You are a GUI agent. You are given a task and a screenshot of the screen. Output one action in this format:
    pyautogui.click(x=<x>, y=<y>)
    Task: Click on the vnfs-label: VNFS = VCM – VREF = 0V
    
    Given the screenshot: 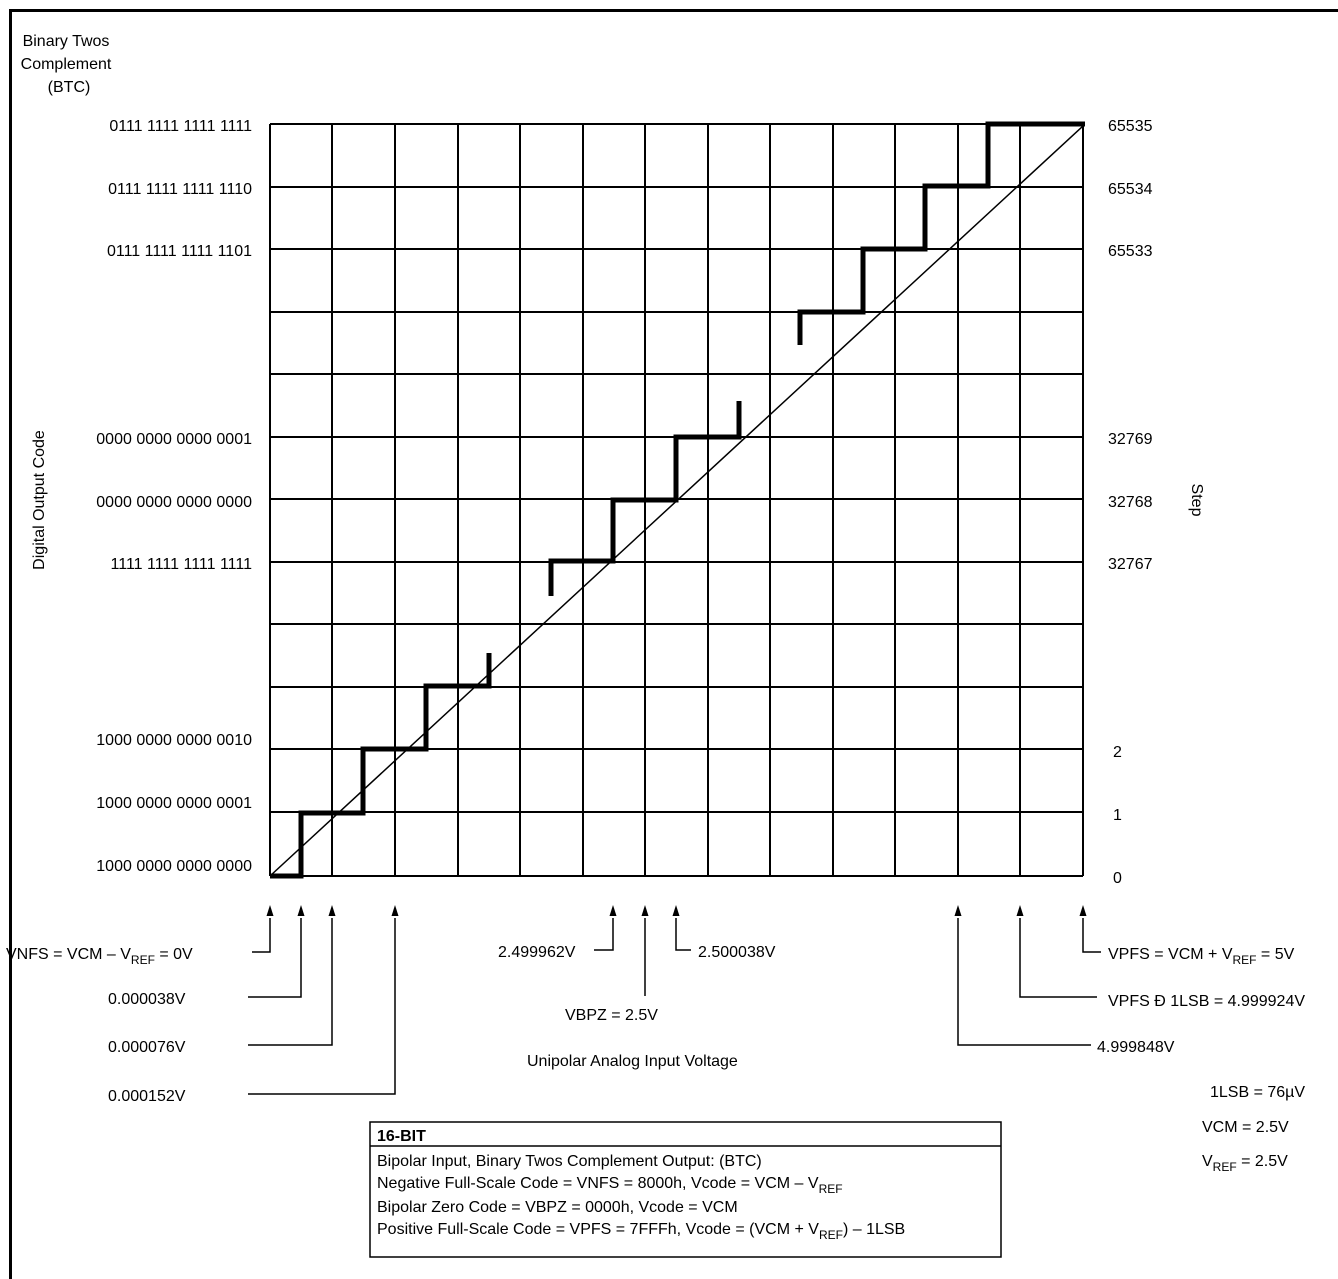 What is the action you would take?
    pyautogui.click(x=99, y=956)
    